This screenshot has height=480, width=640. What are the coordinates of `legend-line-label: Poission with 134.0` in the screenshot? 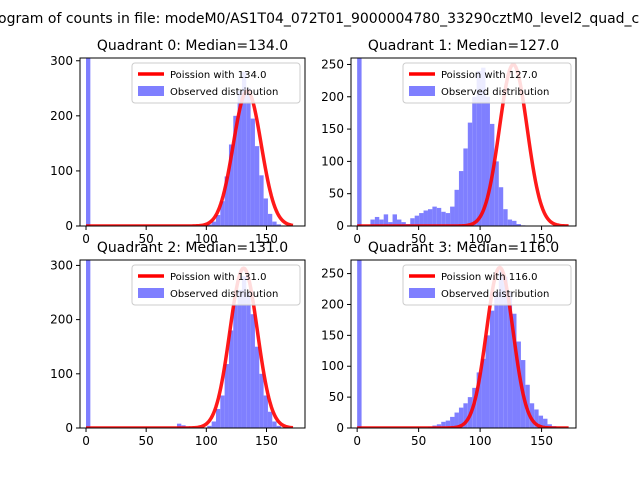 It's located at (218, 75).